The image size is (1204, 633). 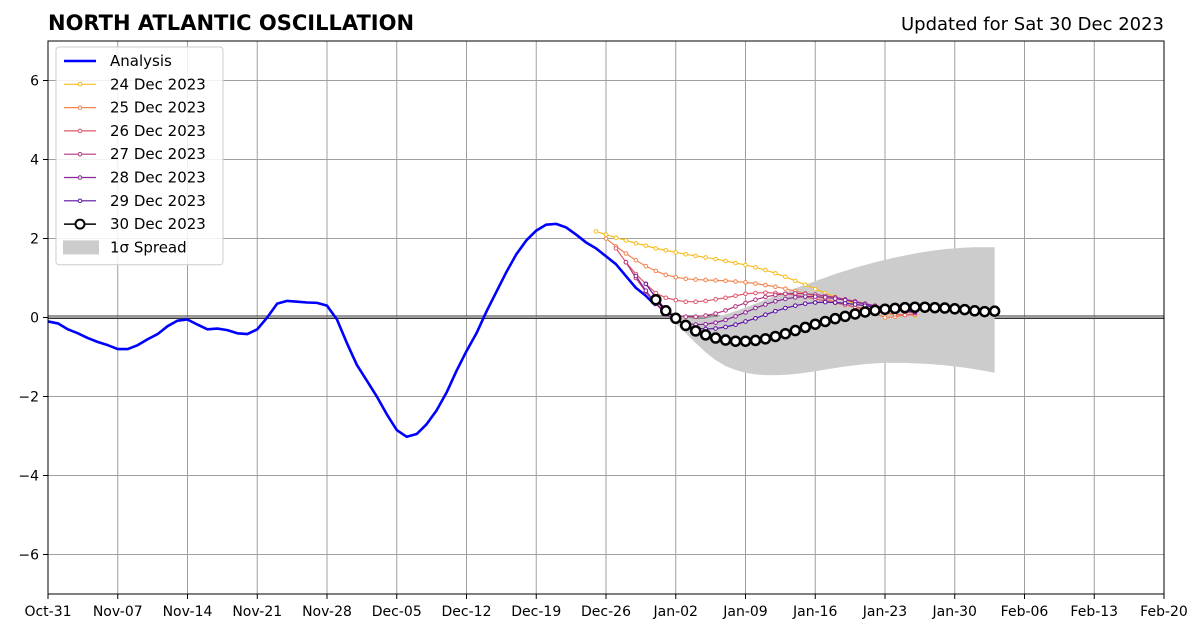 I want to click on x-tick-label: Dec-12, so click(x=467, y=612).